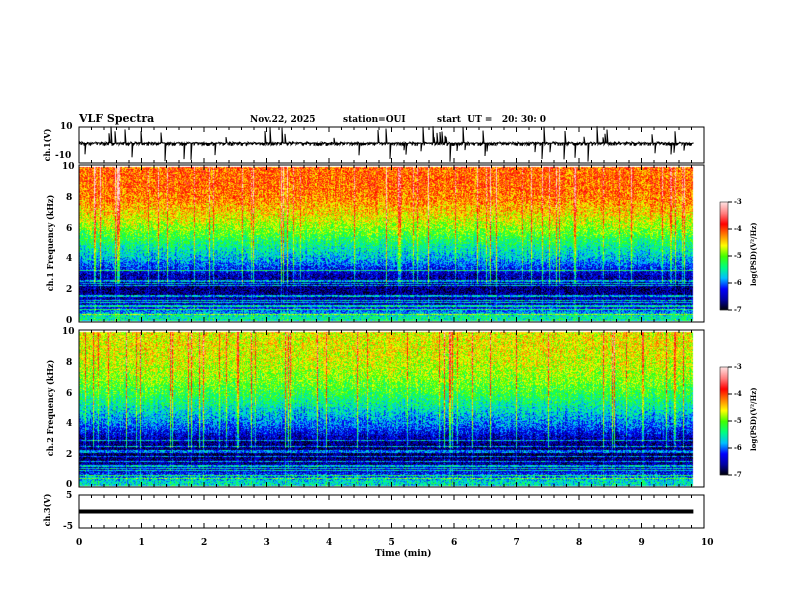  What do you see at coordinates (47, 510) in the screenshot?
I see `ch3-ylabel: ch.3(V)` at bounding box center [47, 510].